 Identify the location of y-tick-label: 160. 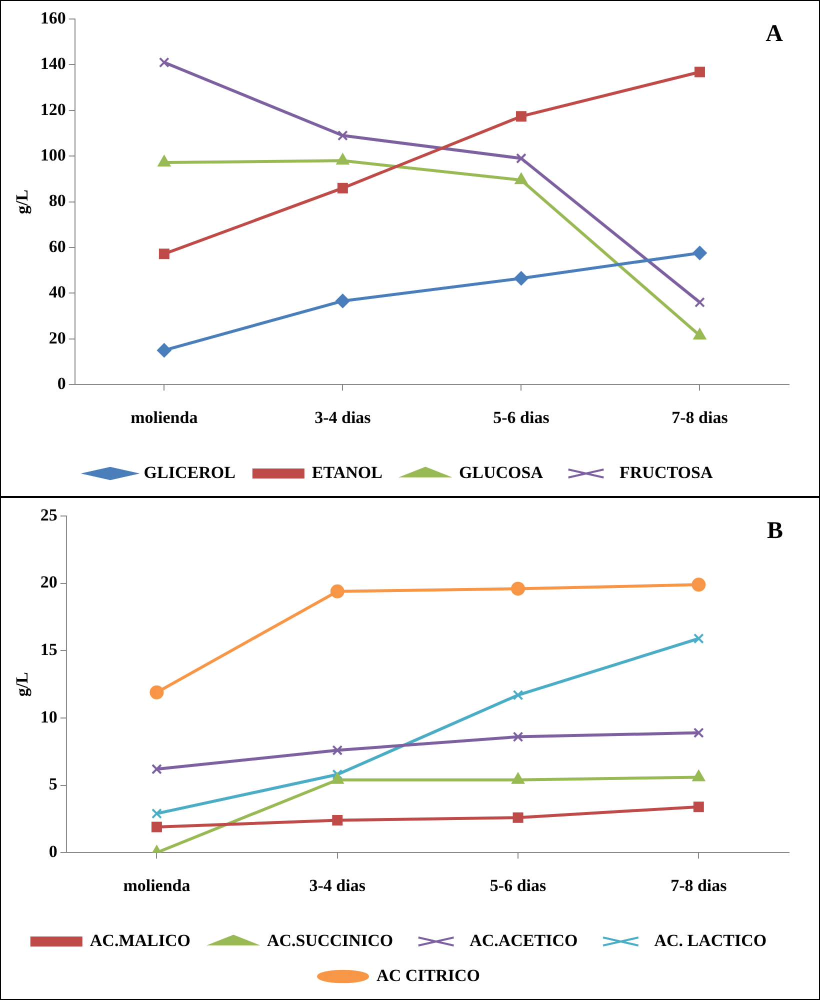
(53, 18).